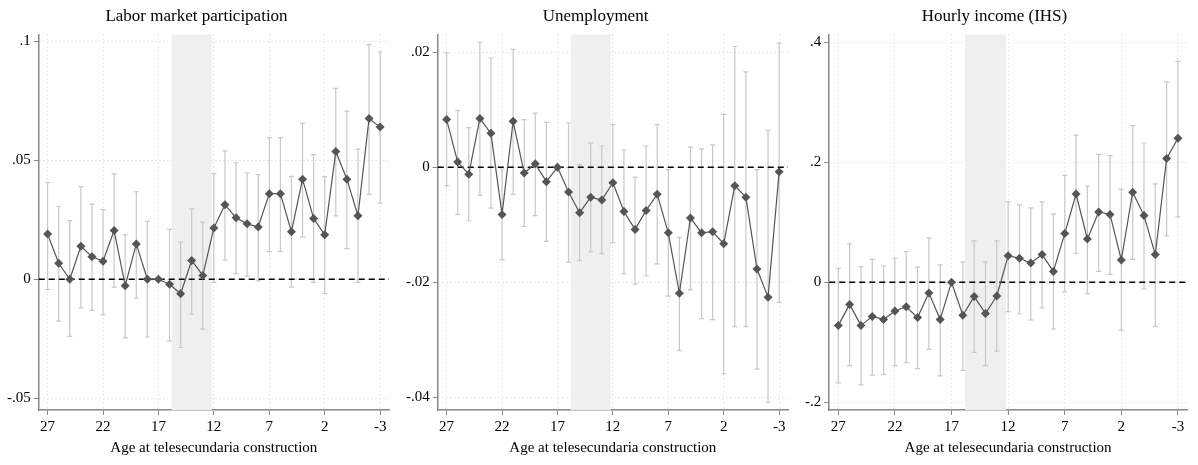 Image resolution: width=1198 pixels, height=465 pixels. Describe the element at coordinates (816, 161) in the screenshot. I see `y-tick-label: .2` at that location.